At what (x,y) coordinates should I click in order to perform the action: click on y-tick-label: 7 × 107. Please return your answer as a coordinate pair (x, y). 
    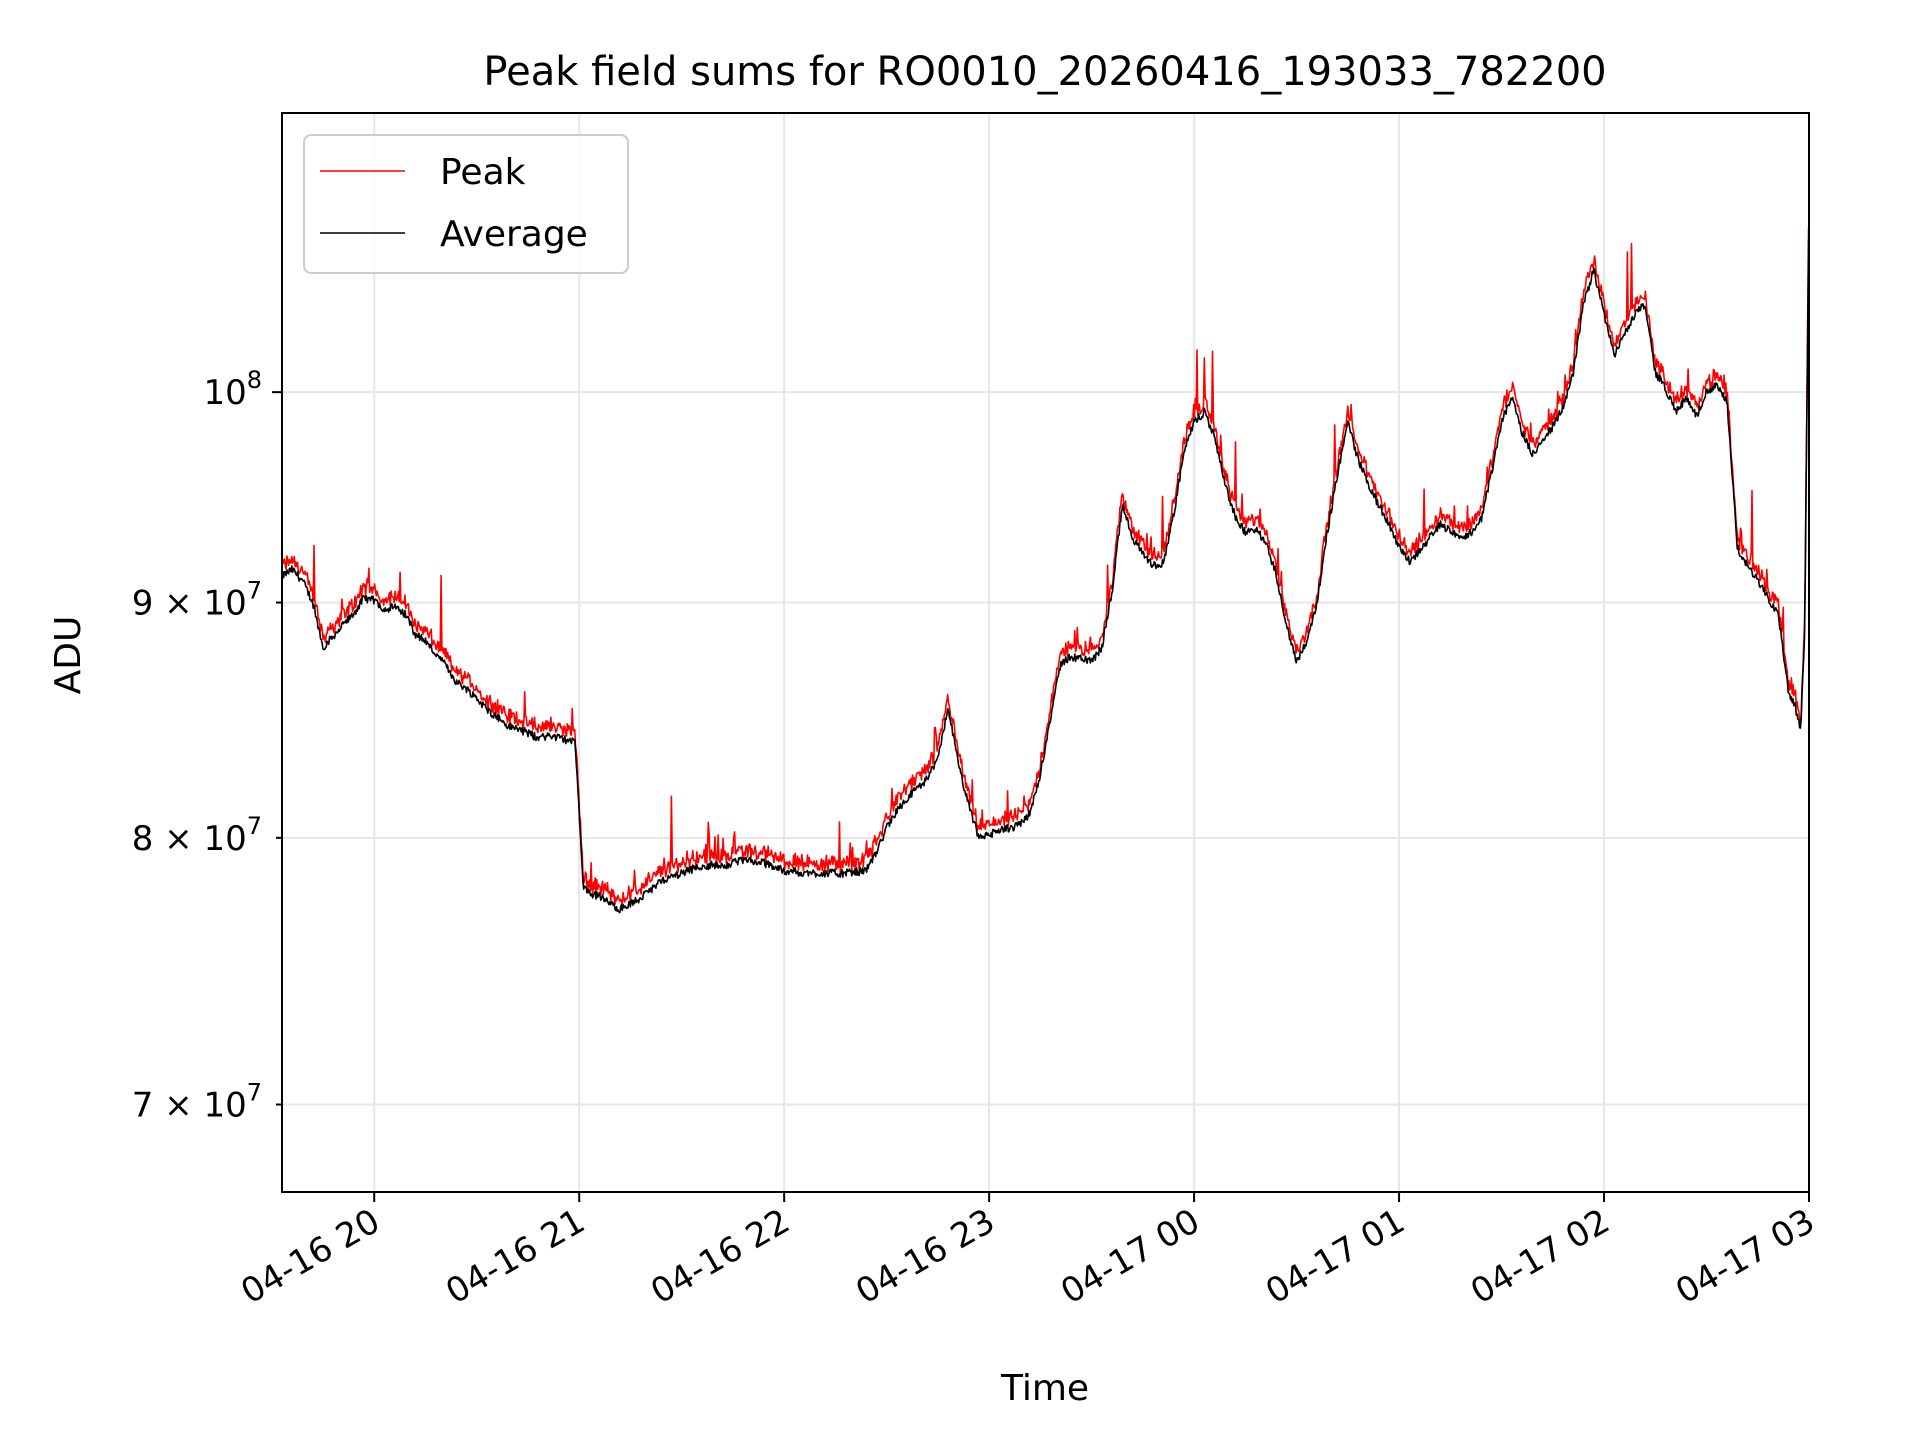
    Looking at the image, I should click on (197, 1102).